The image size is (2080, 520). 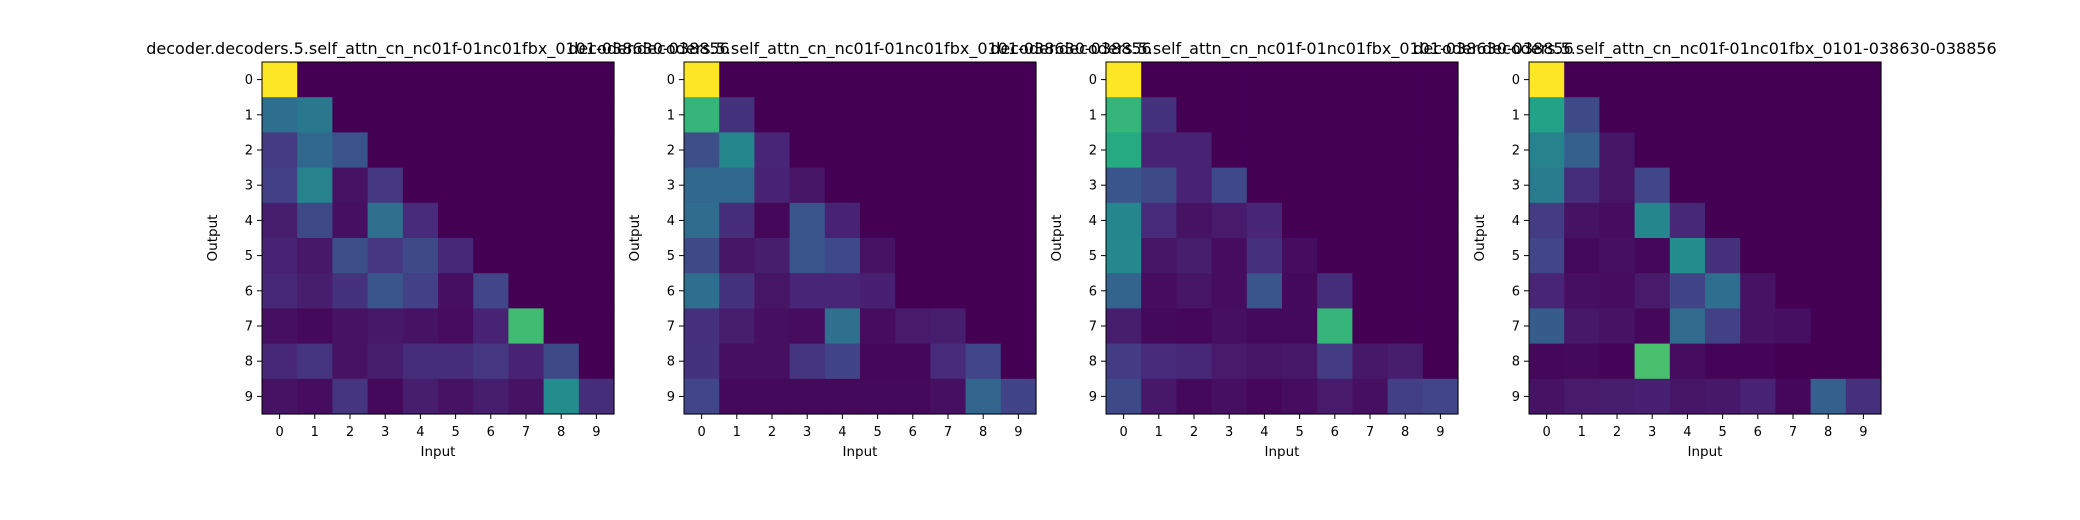 What do you see at coordinates (807, 432) in the screenshot?
I see `x-tick-label: 3` at bounding box center [807, 432].